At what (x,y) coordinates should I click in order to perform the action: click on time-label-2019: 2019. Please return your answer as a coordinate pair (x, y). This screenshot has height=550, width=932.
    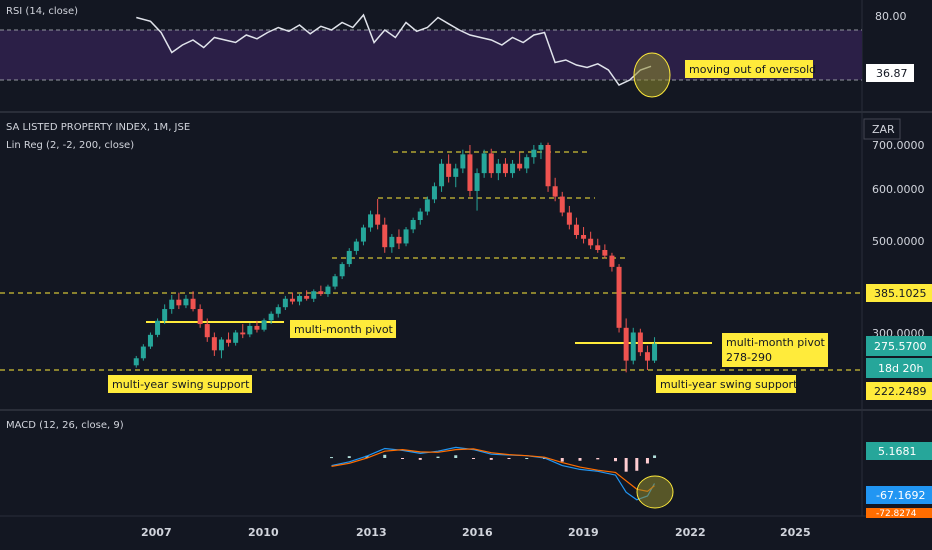
    Looking at the image, I should click on (583, 532).